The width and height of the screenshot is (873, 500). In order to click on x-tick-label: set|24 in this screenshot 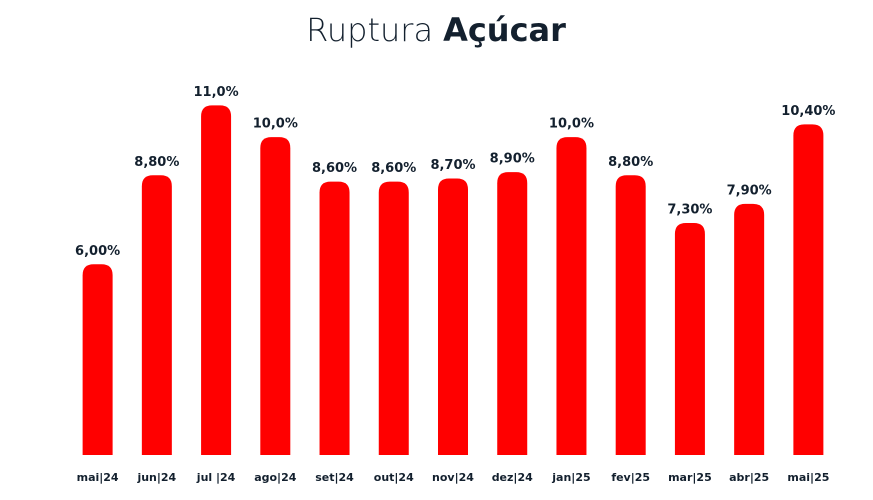, I will do `click(334, 477)`.